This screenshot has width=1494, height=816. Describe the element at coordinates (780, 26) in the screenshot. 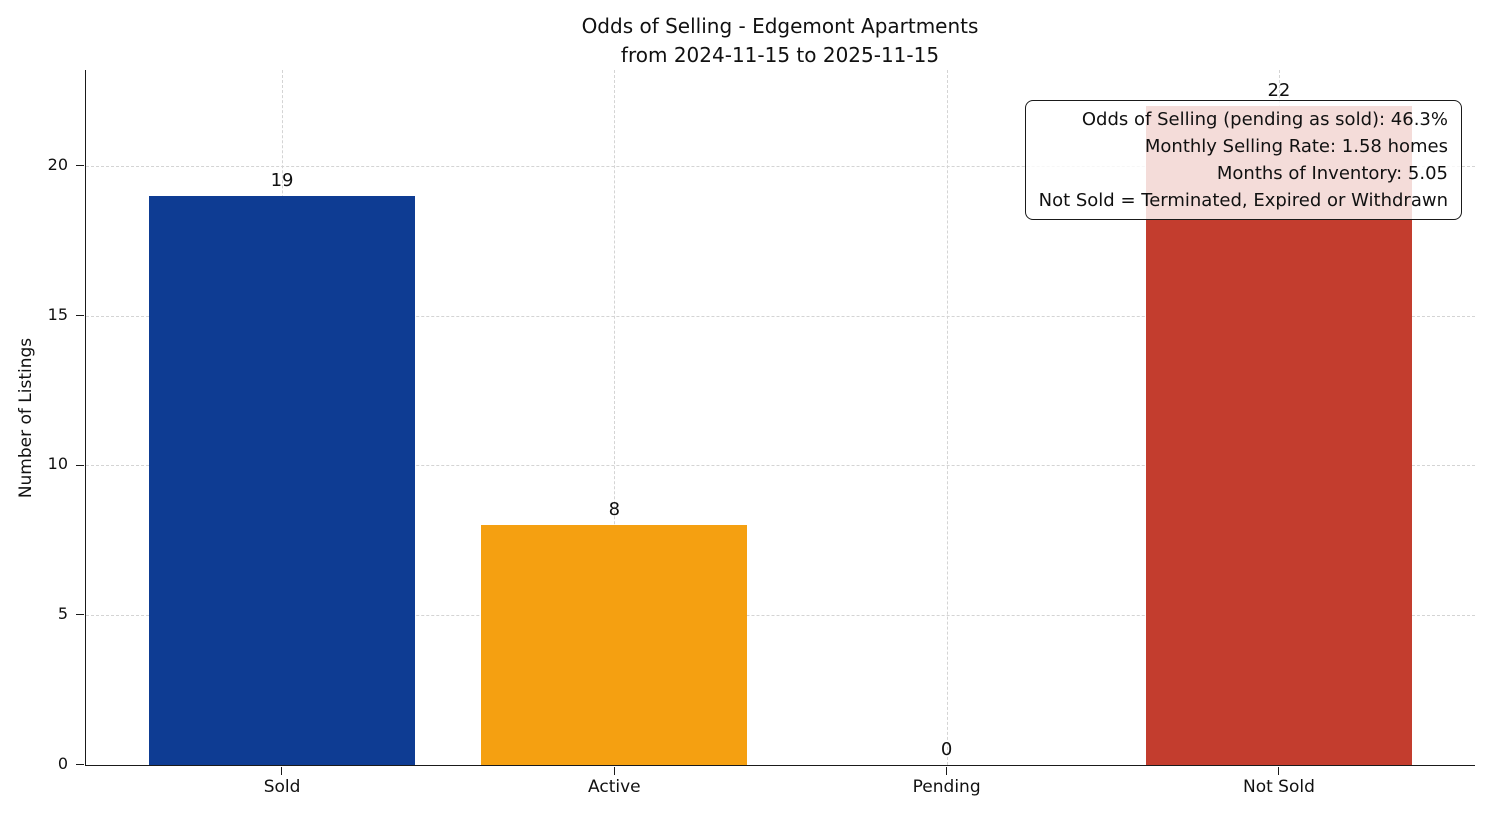

I see `chart-title-line1: Odds of Selling - Edgemont Apartments` at that location.